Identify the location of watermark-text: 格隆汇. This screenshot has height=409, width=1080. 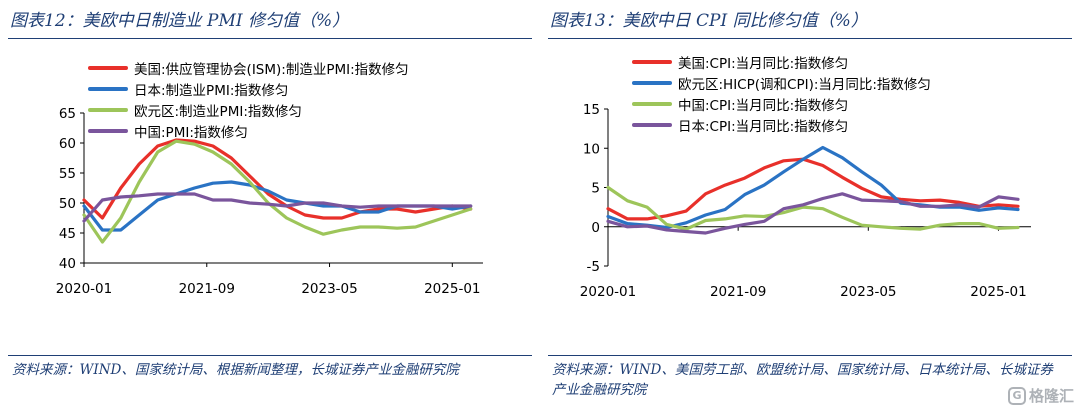
(1051, 396).